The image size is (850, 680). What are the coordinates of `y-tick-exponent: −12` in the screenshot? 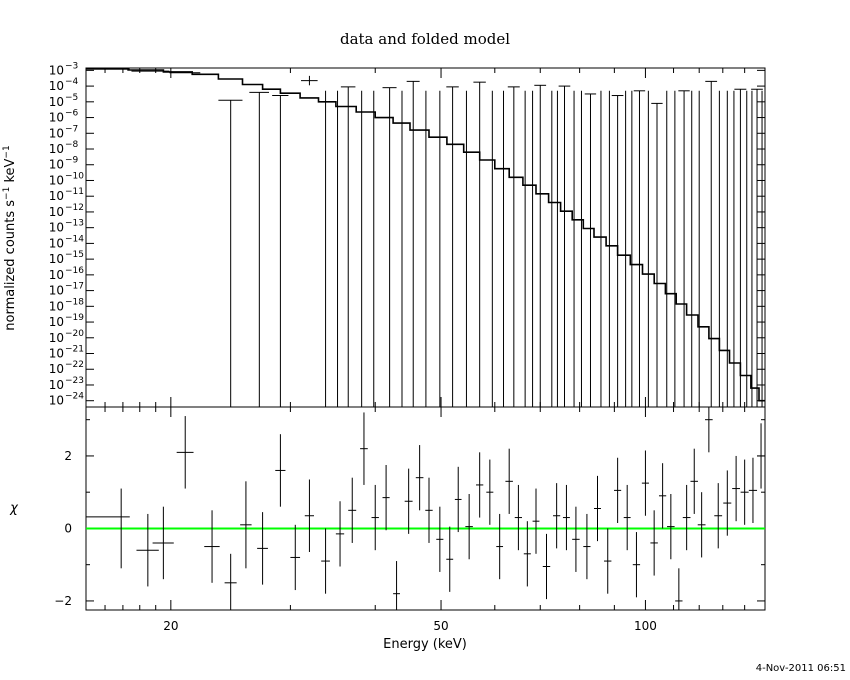 It's located at (74, 208).